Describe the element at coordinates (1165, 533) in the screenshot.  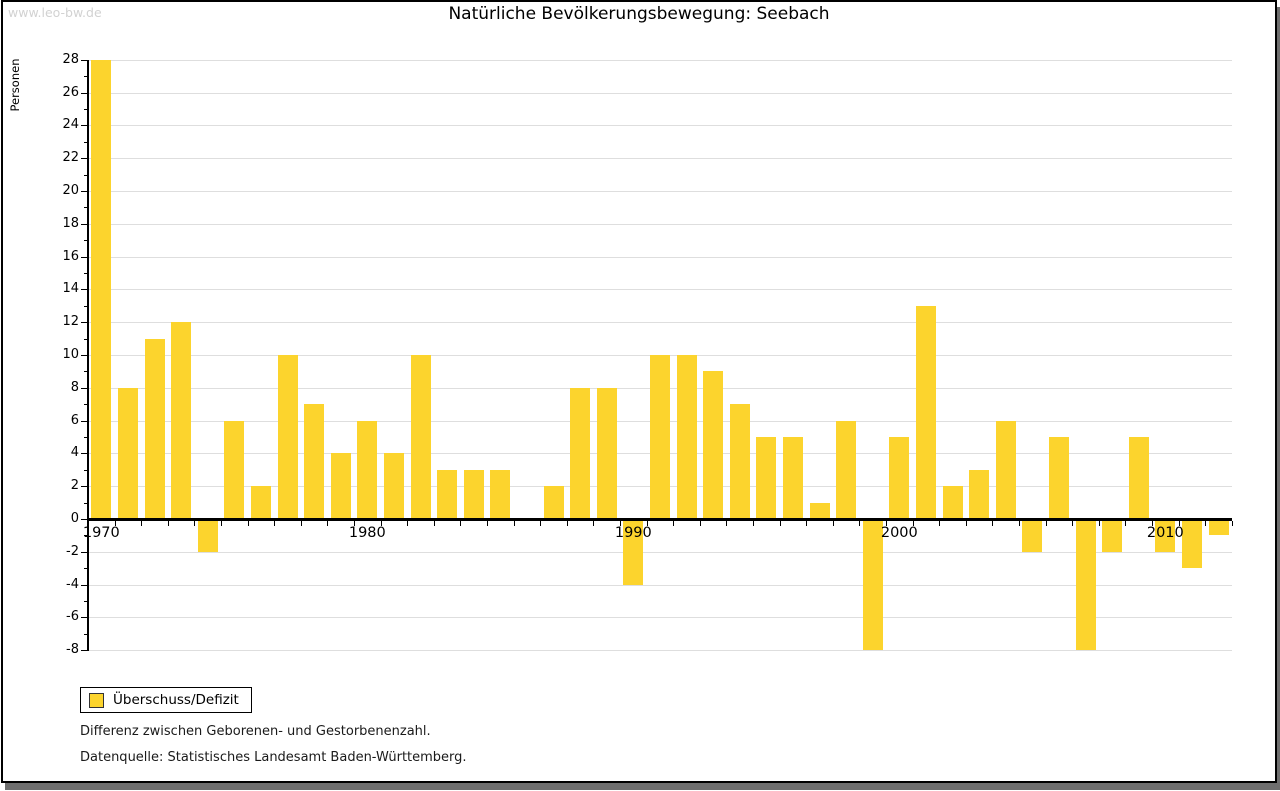
I see `x-tick-label-2010: 2010` at that location.